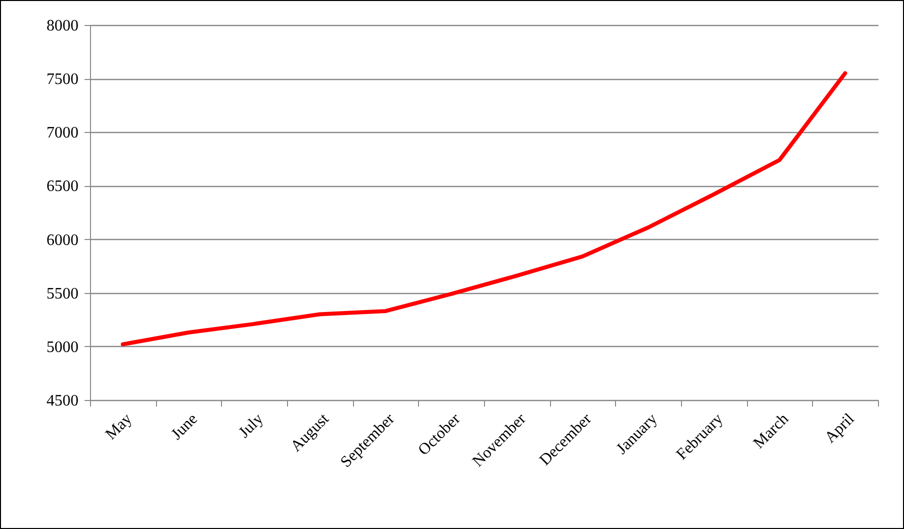  What do you see at coordinates (62, 293) in the screenshot?
I see `y-tick-label: 5500` at bounding box center [62, 293].